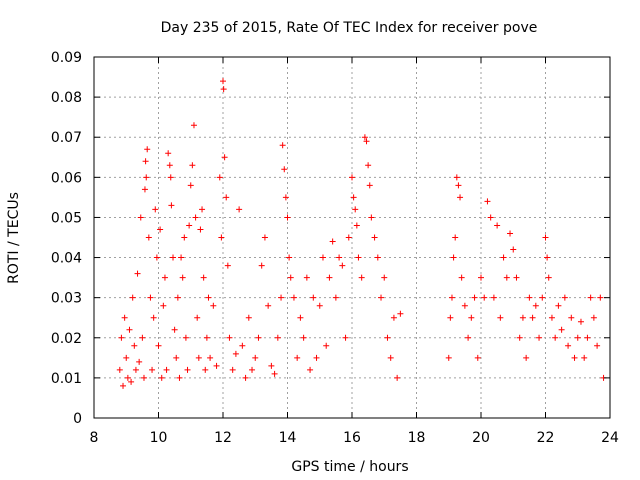 The image size is (640, 480). What do you see at coordinates (66, 259) in the screenshot?
I see `y-tick-label: 0.04` at bounding box center [66, 259].